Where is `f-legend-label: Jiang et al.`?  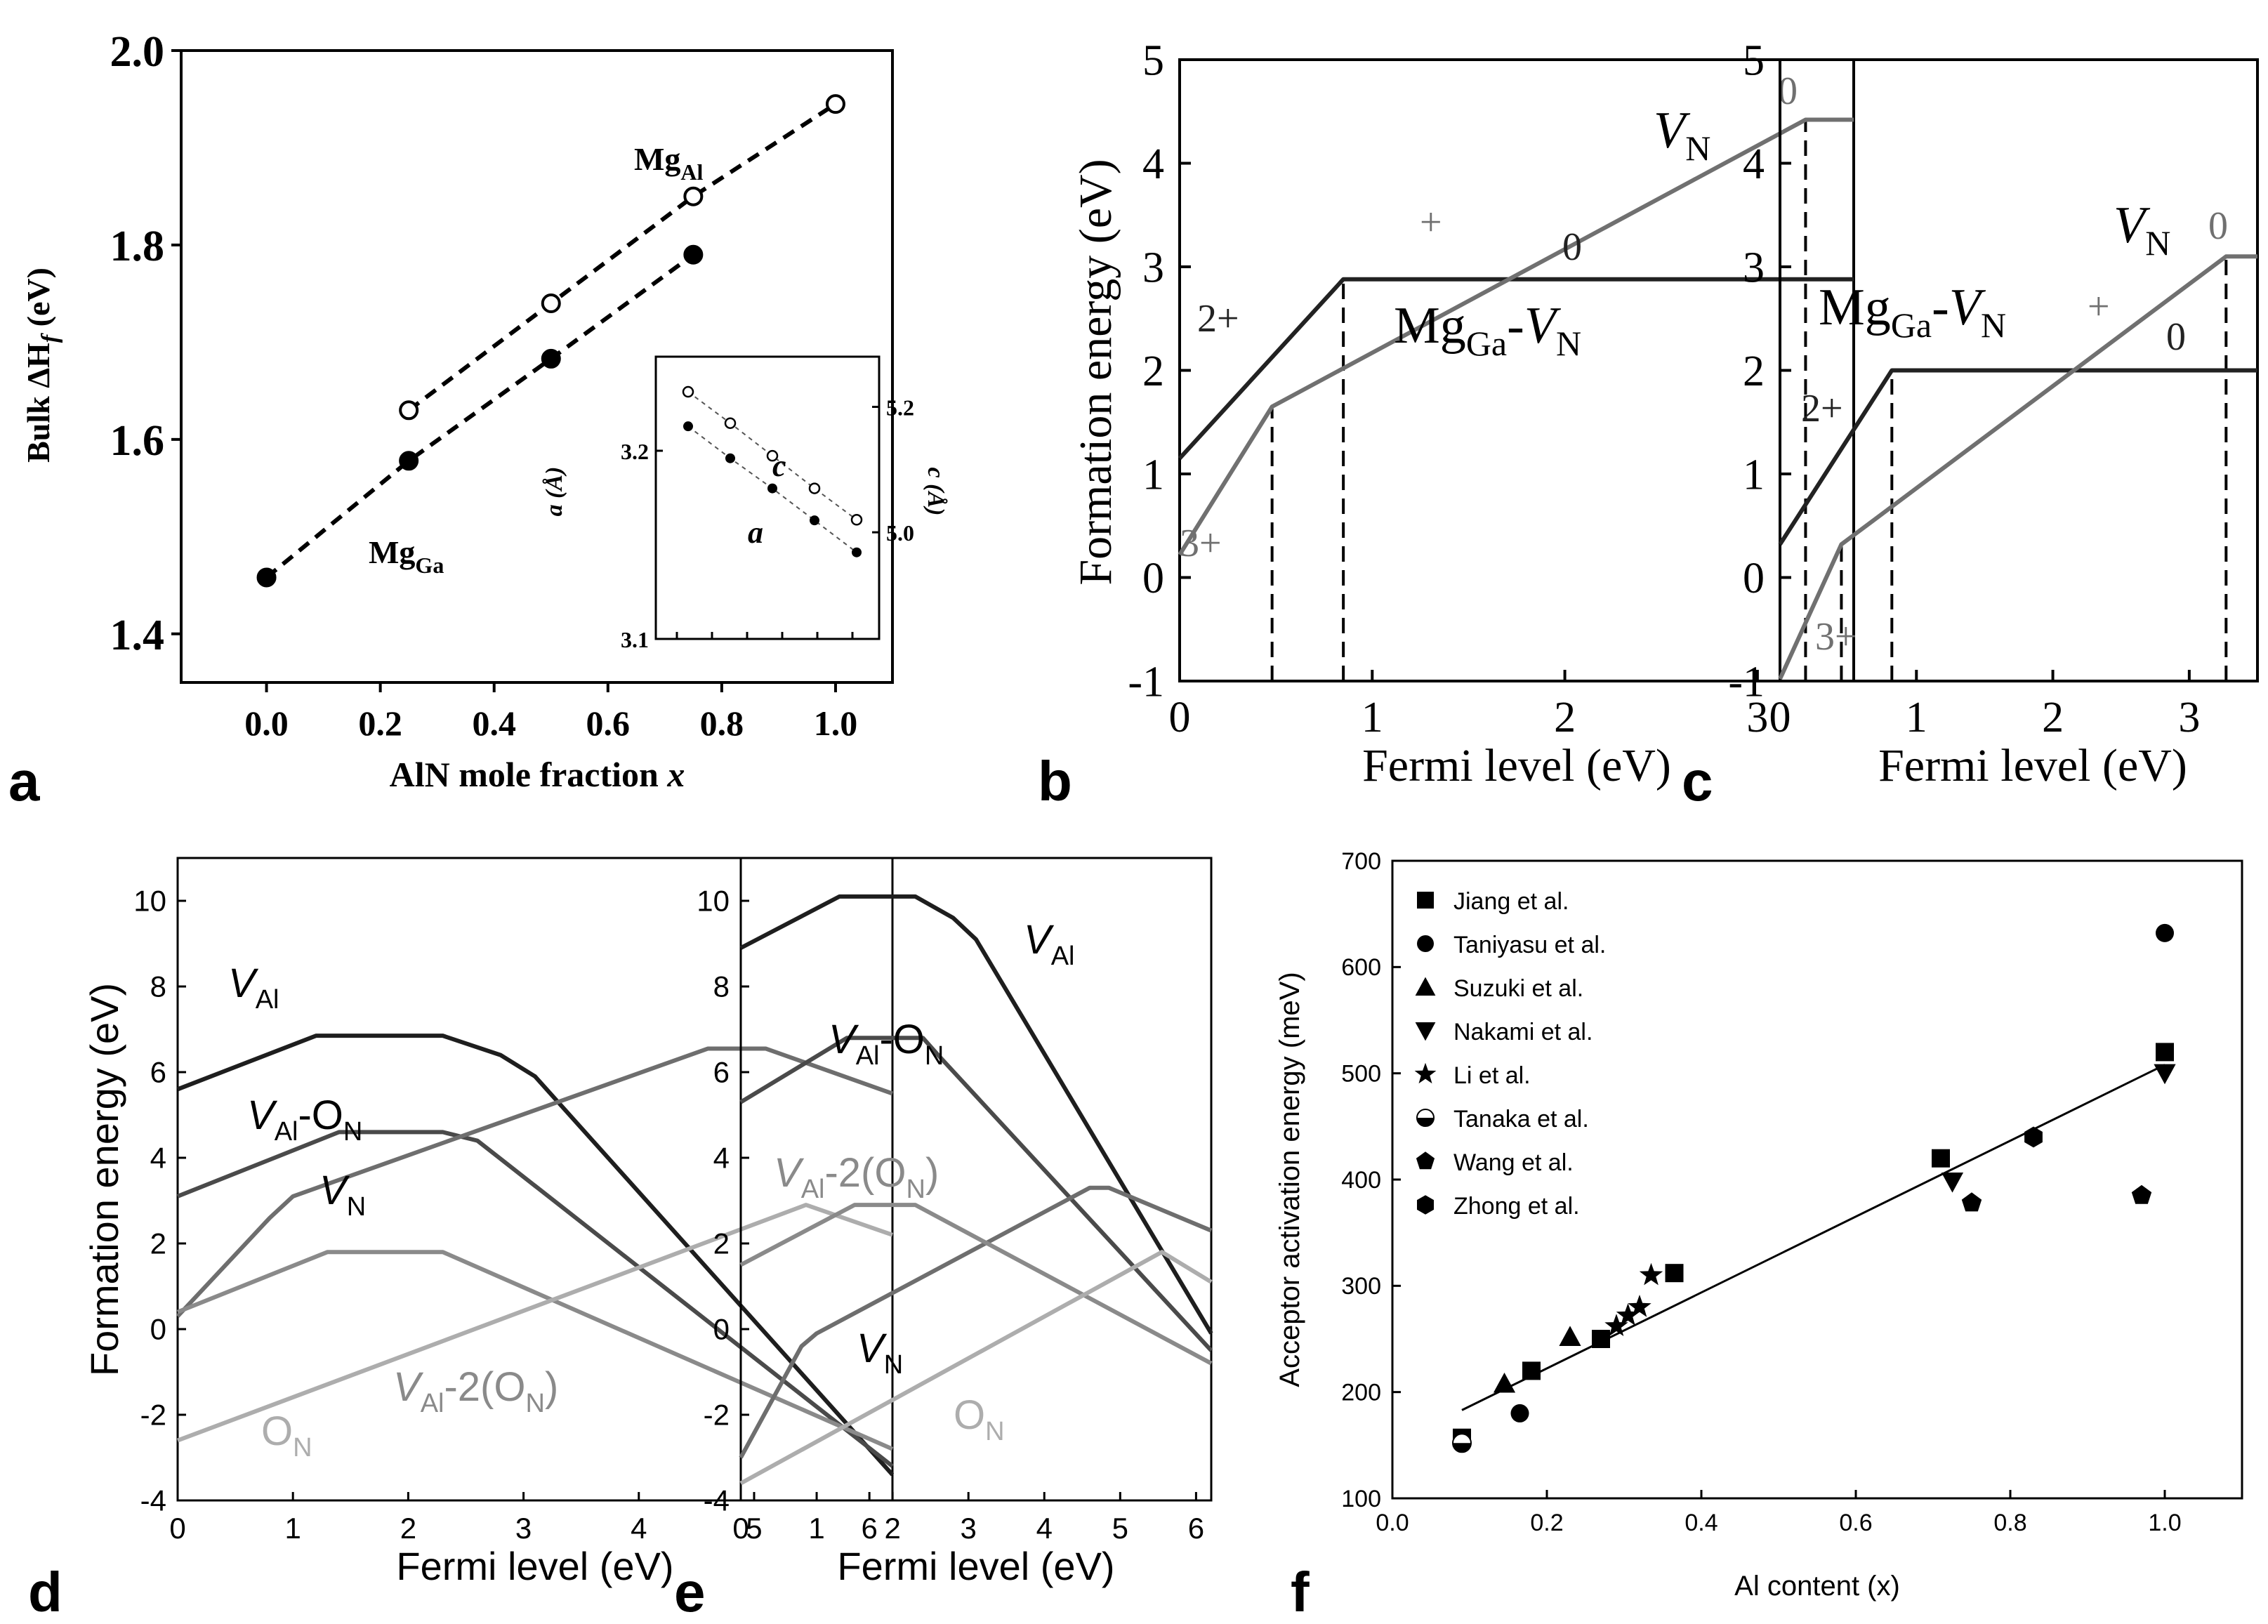 f-legend-label: Jiang et al. is located at coordinates (1511, 901).